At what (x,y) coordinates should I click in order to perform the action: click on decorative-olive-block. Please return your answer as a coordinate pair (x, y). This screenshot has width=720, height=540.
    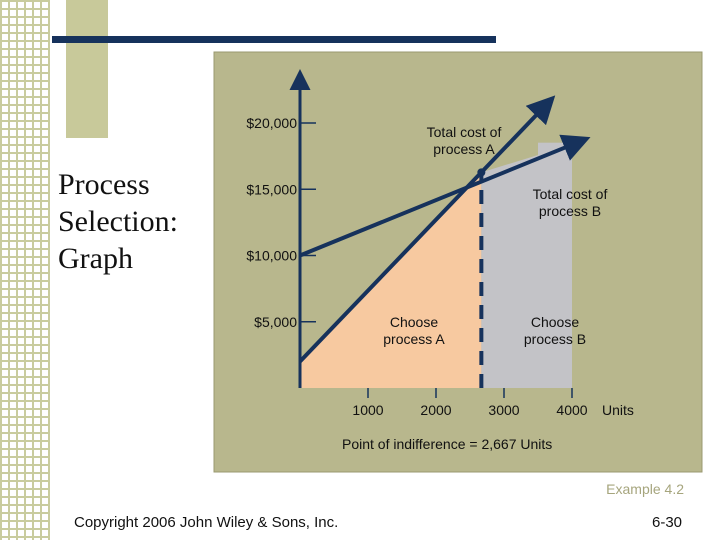
    Looking at the image, I should click on (87, 69).